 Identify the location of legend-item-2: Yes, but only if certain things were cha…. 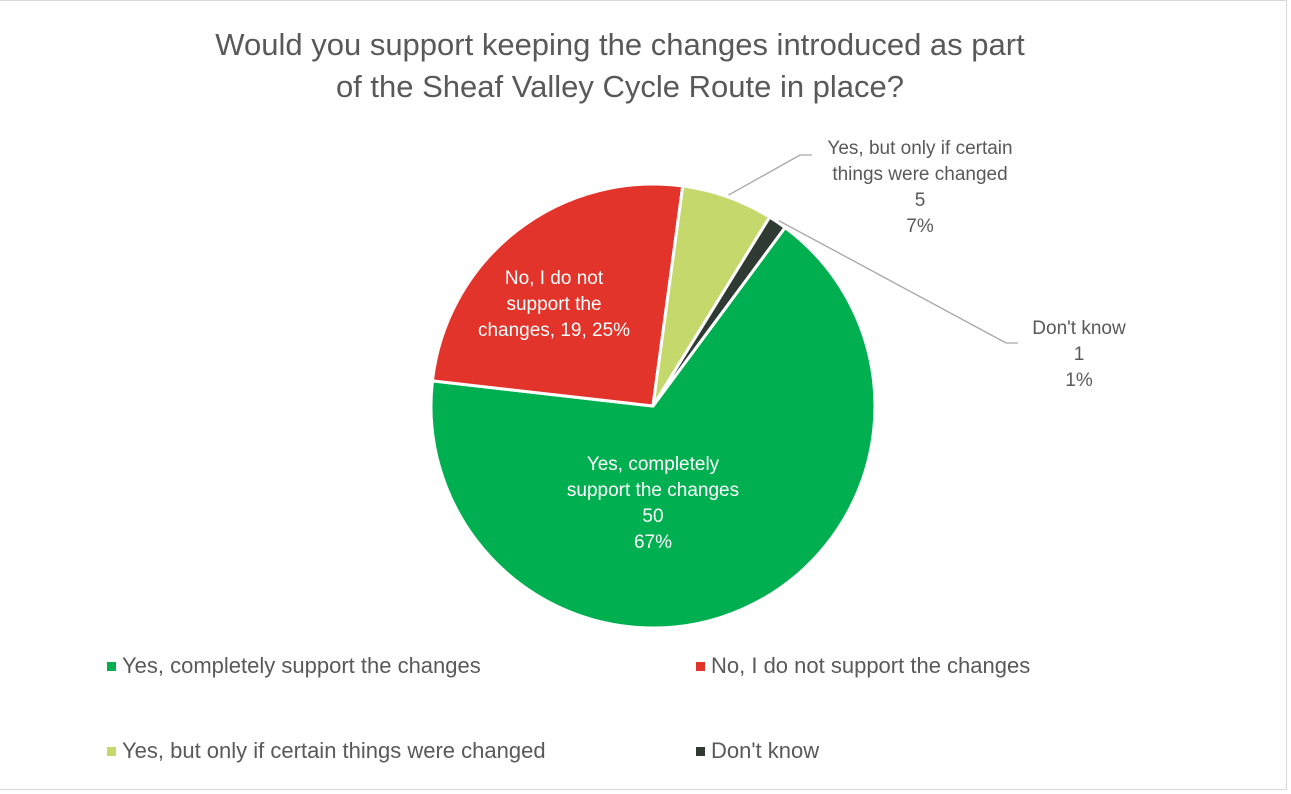
(326, 751).